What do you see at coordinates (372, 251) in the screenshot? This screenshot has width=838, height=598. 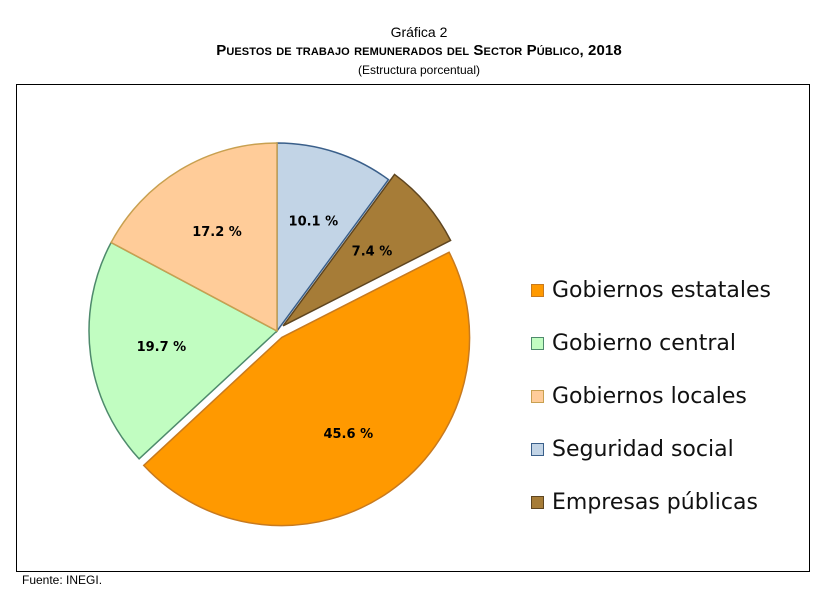 I see `slice-label-empresas-publicas: 7.4 %` at bounding box center [372, 251].